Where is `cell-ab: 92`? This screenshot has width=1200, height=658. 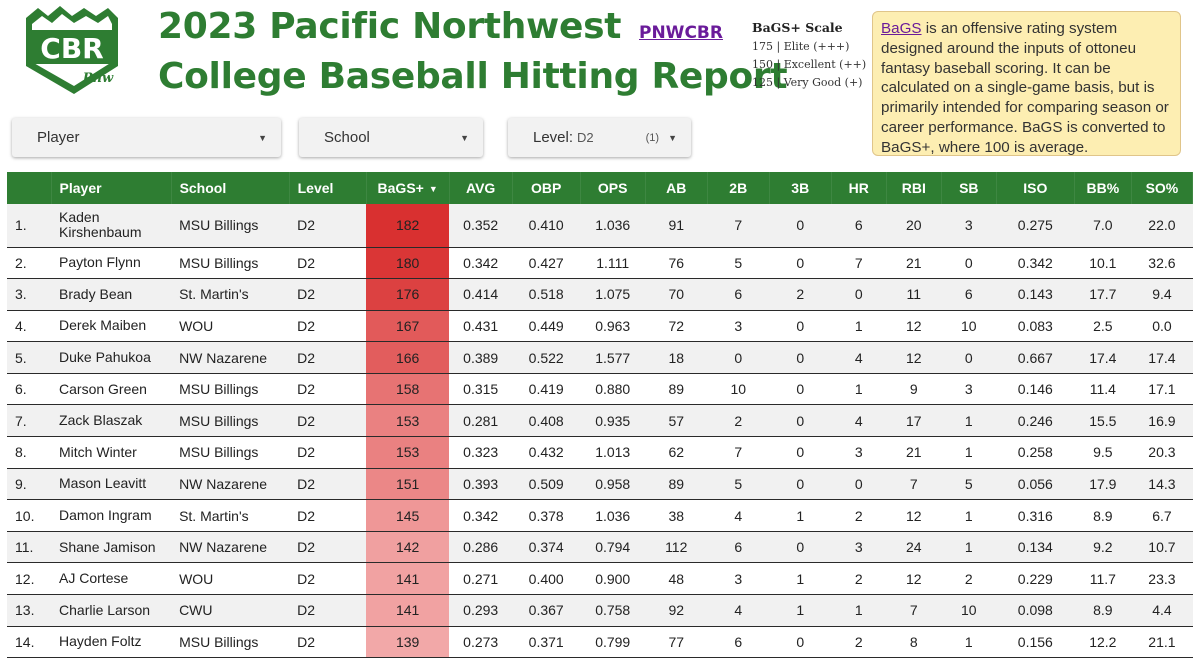 cell-ab: 92 is located at coordinates (676, 610).